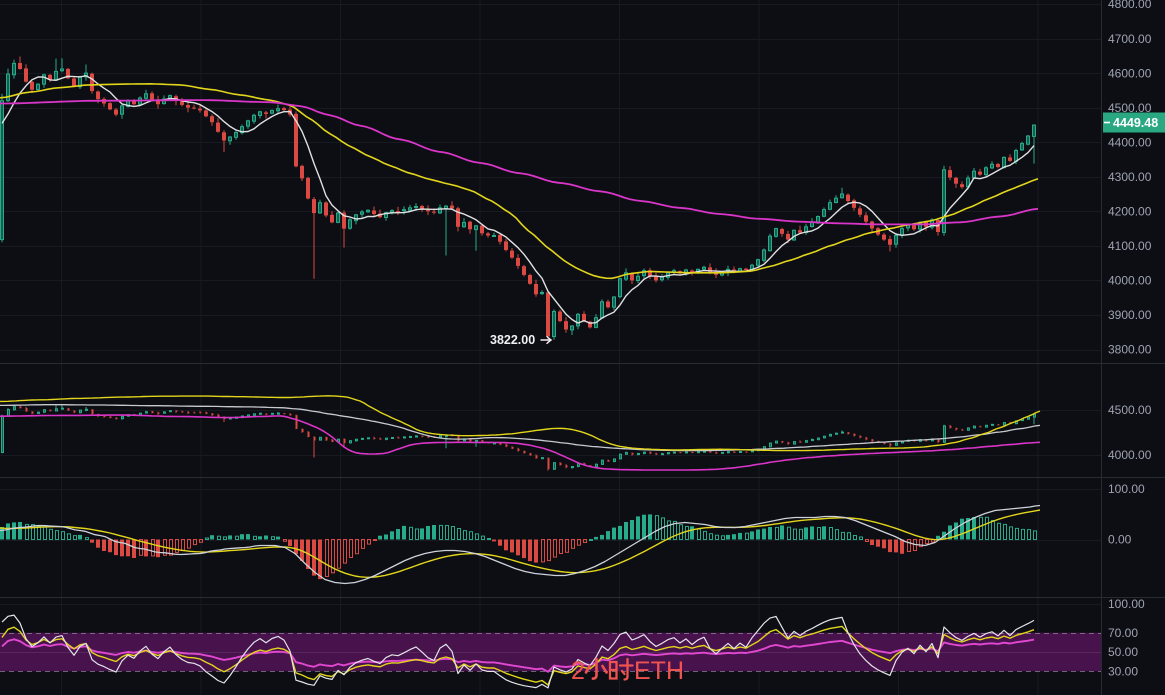  Describe the element at coordinates (578, 671) in the screenshot. I see `svg-text: 2` at that location.